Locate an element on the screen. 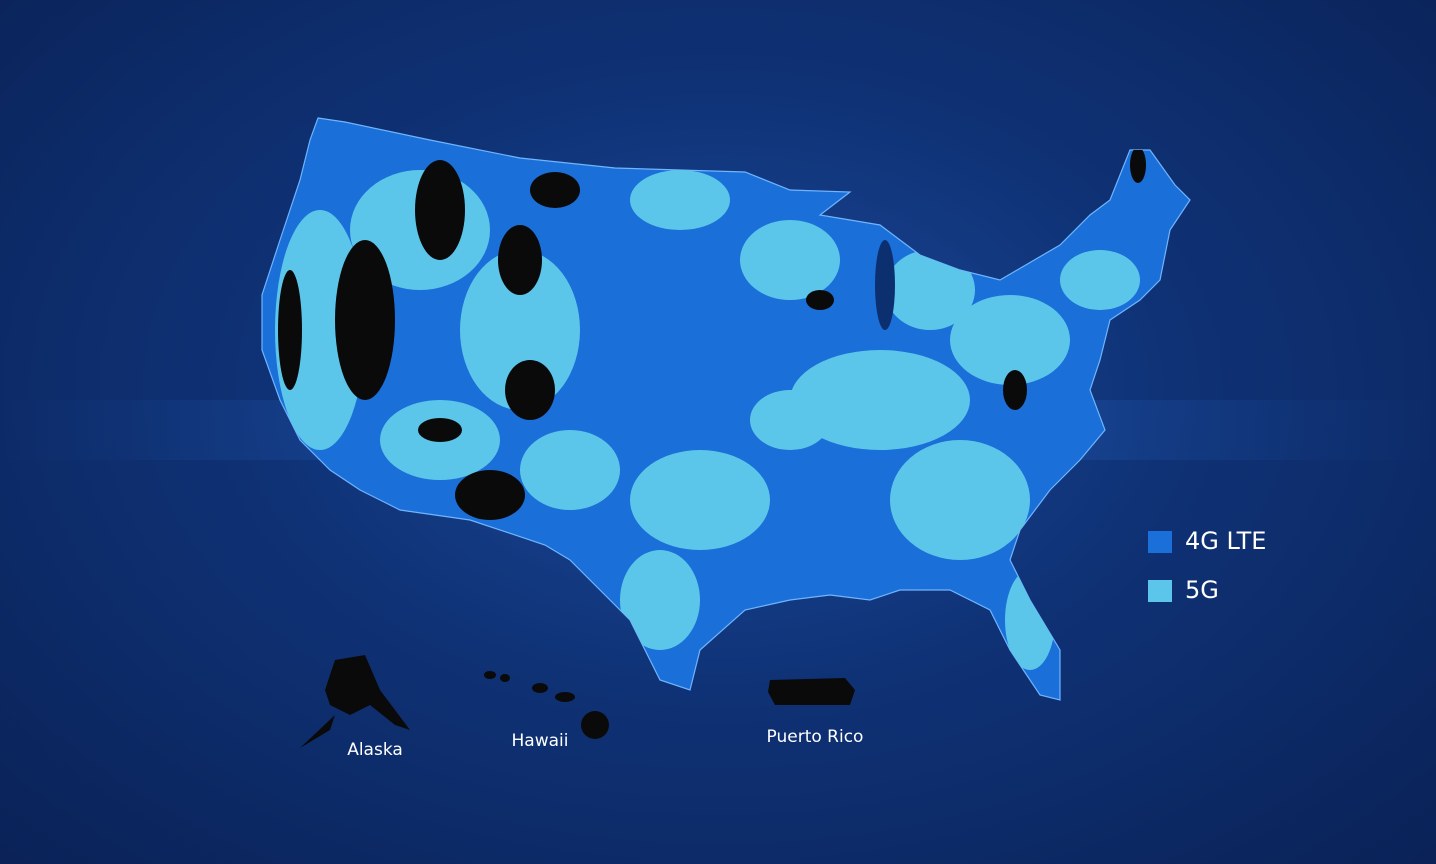 This screenshot has width=1436, height=864. alaska-label: Alaska is located at coordinates (375, 750).